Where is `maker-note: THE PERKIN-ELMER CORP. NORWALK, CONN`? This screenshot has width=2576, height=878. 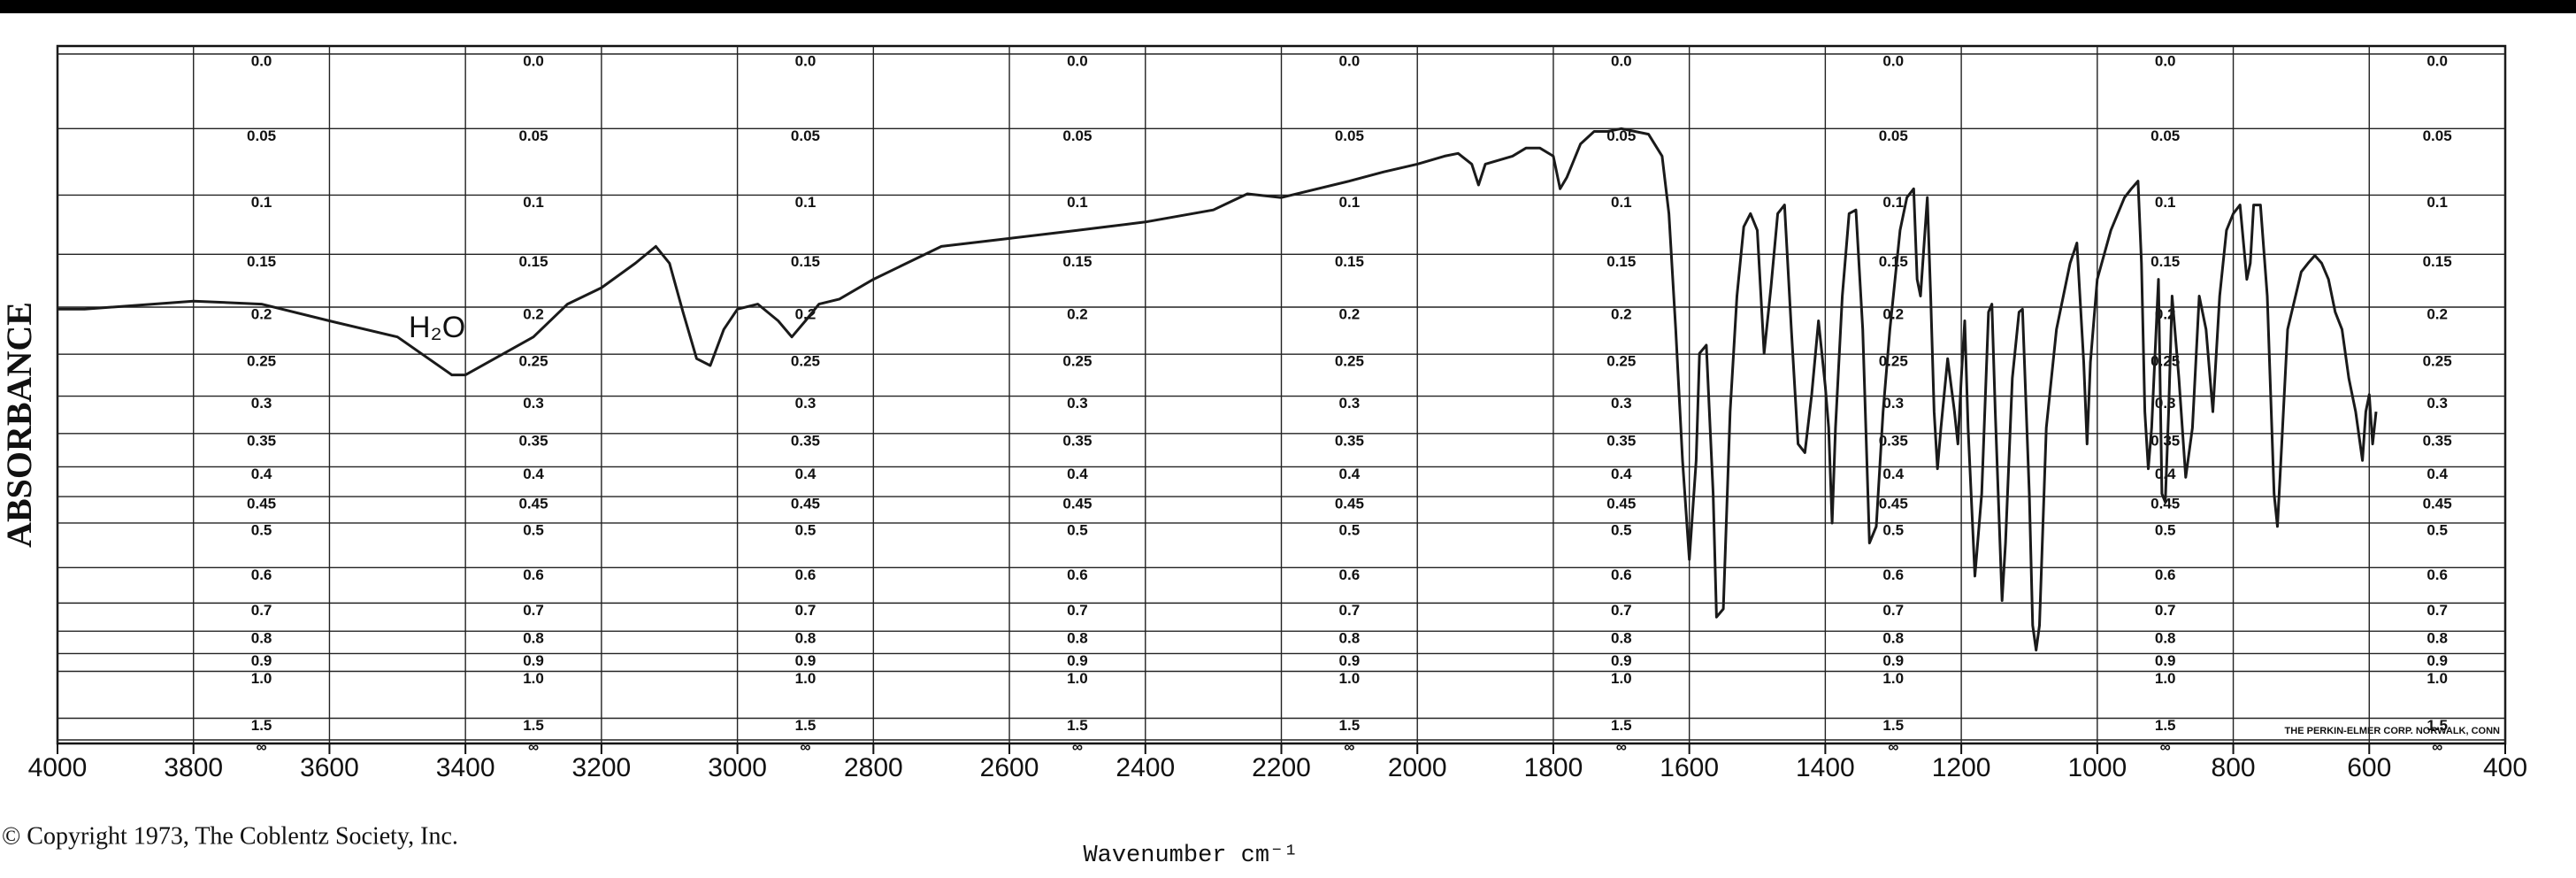
maker-note: THE PERKIN-ELMER CORP. NORWALK, CONN is located at coordinates (2392, 731).